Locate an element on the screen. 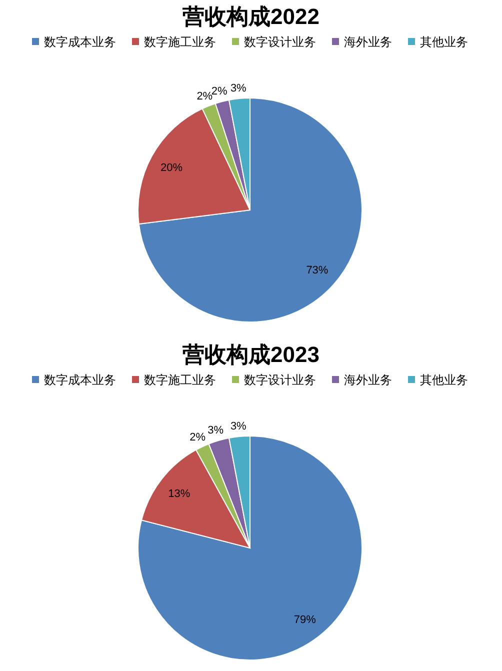 The image size is (502, 671). chart-title: 营收构成2022 is located at coordinates (251, 16).